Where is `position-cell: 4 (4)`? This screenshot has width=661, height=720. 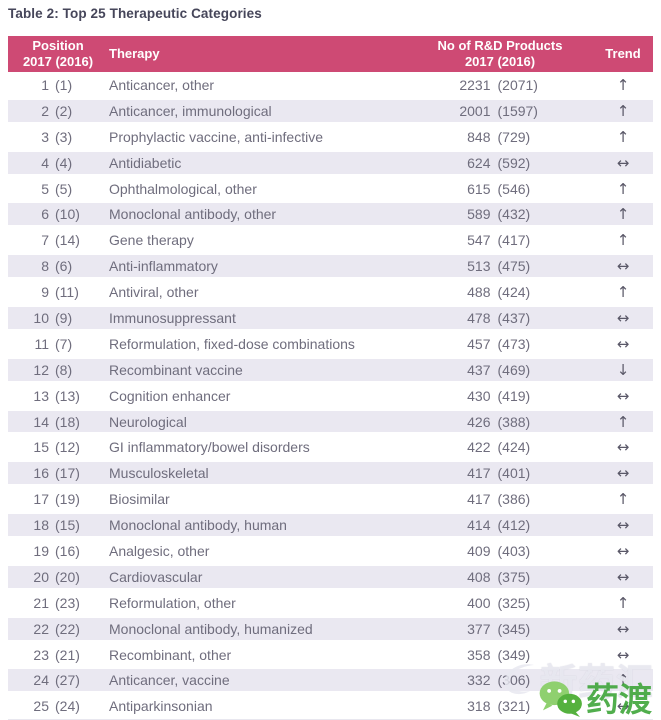
position-cell: 4 (4) is located at coordinates (58, 163).